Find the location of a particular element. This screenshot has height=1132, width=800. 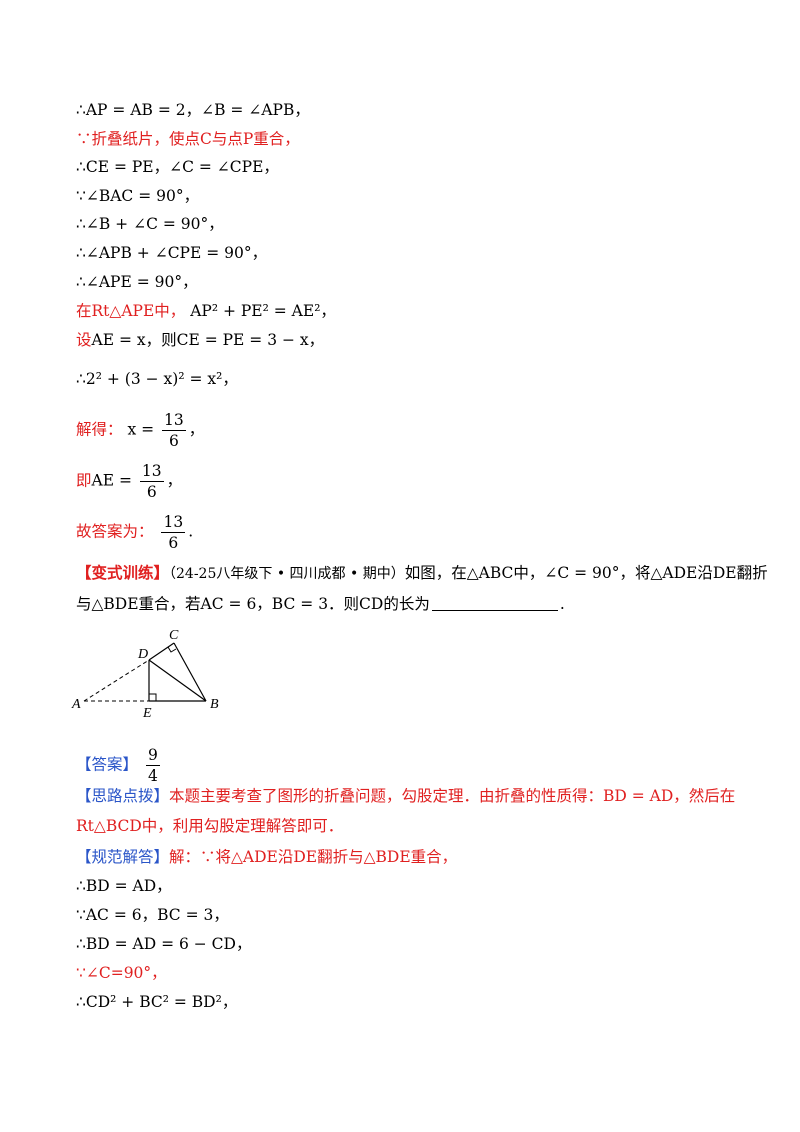

step-prefix: 故答案为： is located at coordinates (115, 531).